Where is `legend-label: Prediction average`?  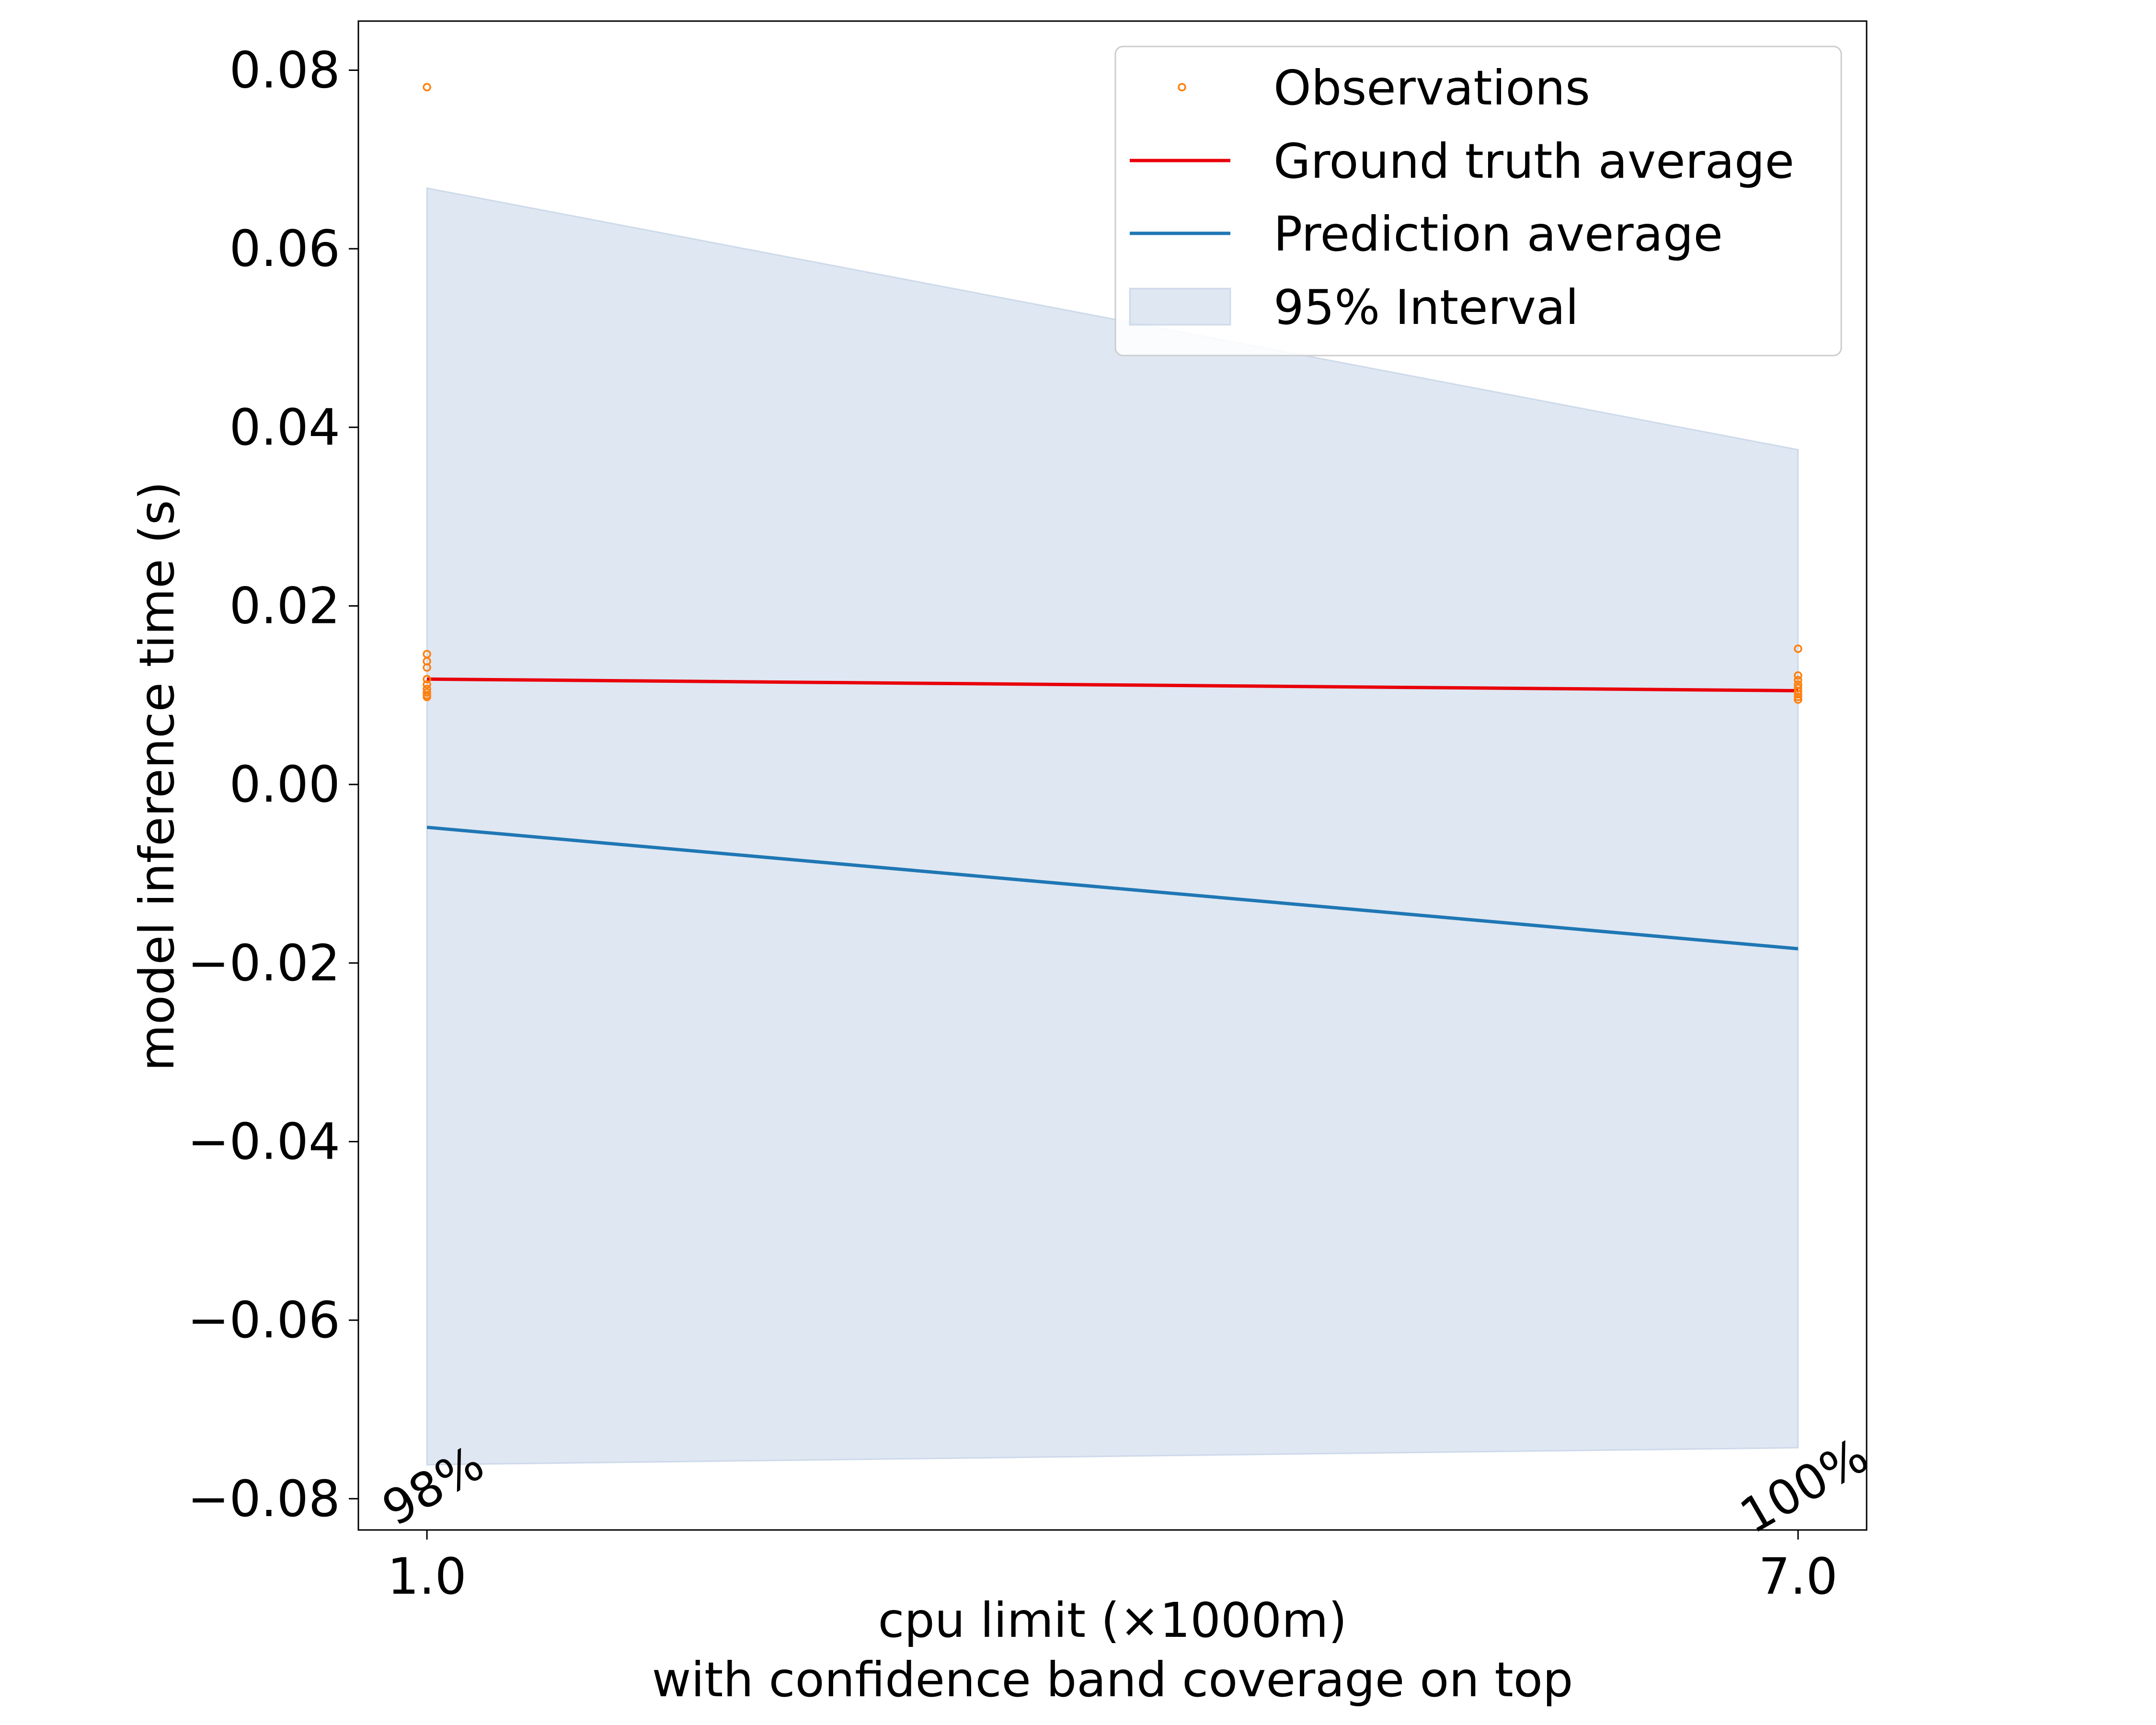 legend-label: Prediction average is located at coordinates (1498, 234).